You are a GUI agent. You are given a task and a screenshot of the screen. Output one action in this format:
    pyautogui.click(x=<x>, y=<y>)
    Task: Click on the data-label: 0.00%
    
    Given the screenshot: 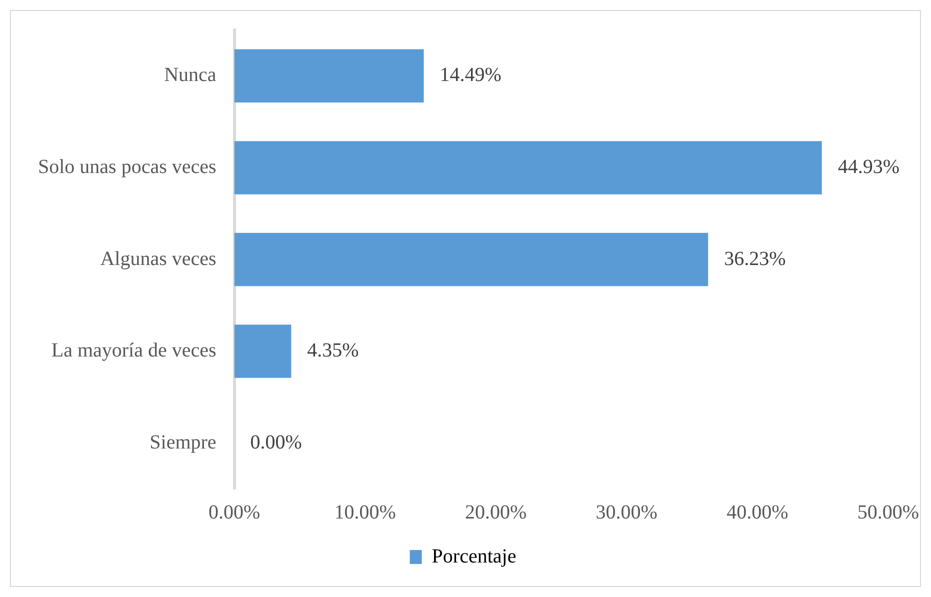 What is the action you would take?
    pyautogui.click(x=276, y=442)
    